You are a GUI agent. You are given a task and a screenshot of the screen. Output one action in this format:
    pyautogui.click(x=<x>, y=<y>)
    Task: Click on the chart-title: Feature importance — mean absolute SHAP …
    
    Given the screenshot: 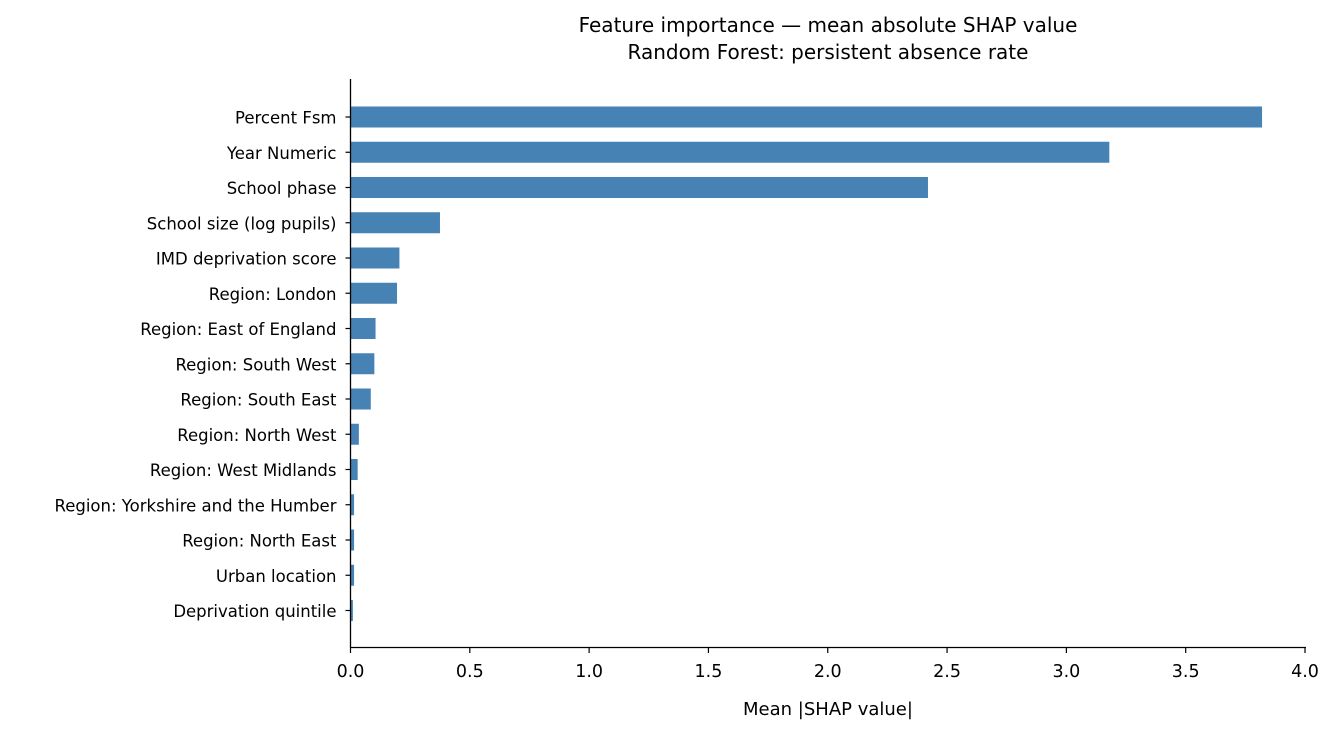 What is the action you would take?
    pyautogui.click(x=828, y=25)
    